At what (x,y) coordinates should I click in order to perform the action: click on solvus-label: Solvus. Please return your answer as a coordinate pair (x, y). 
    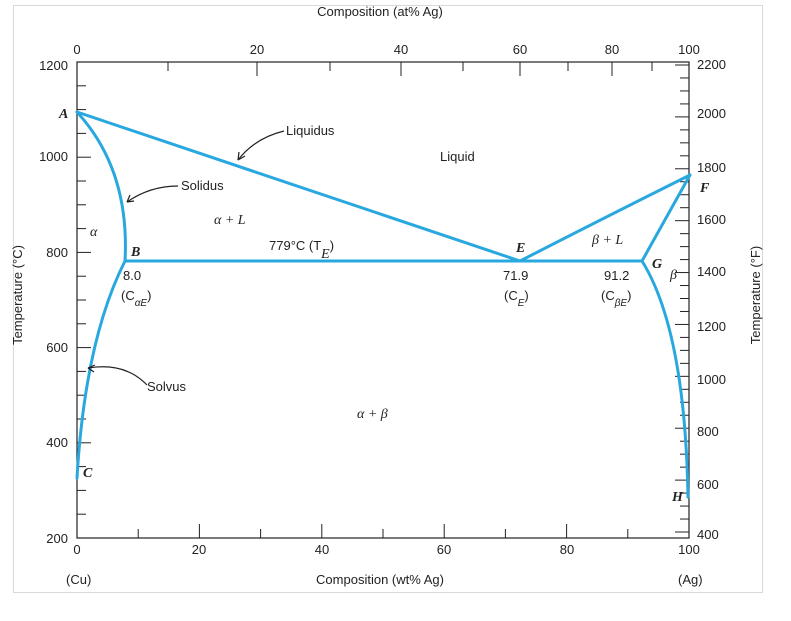
    Looking at the image, I should click on (167, 386).